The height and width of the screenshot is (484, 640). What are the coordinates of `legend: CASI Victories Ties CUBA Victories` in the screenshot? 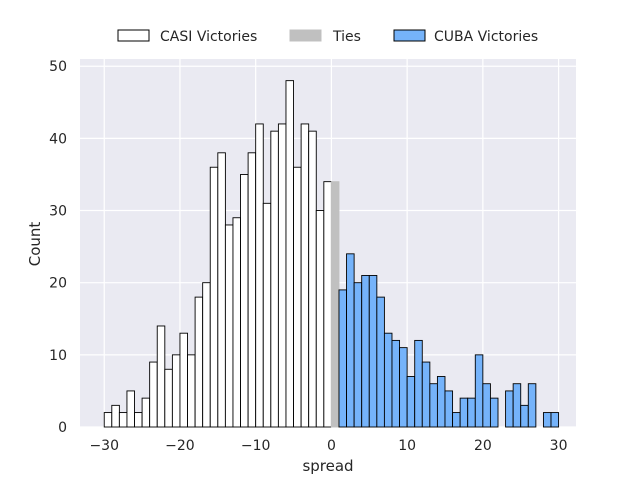 It's located at (327, 37).